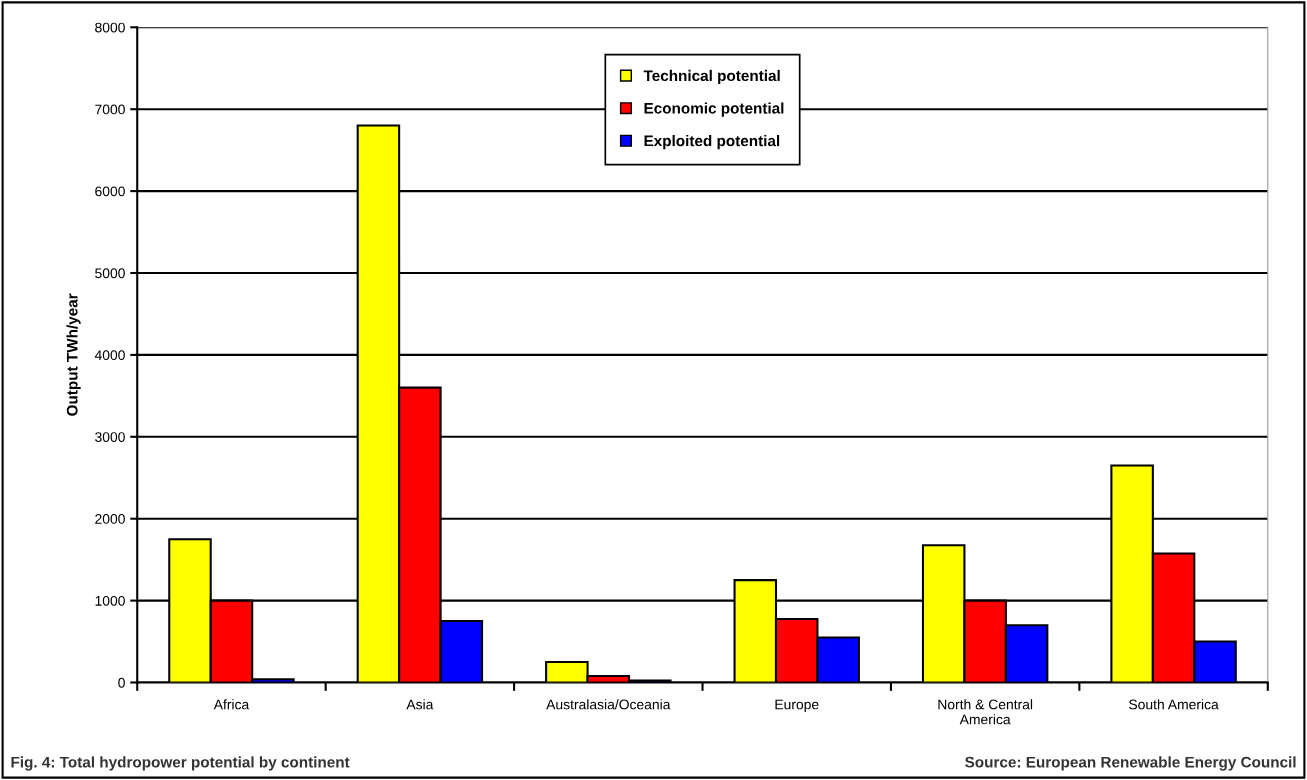 The image size is (1307, 780). Describe the element at coordinates (110, 437) in the screenshot. I see `y-tick-label: 3000` at that location.